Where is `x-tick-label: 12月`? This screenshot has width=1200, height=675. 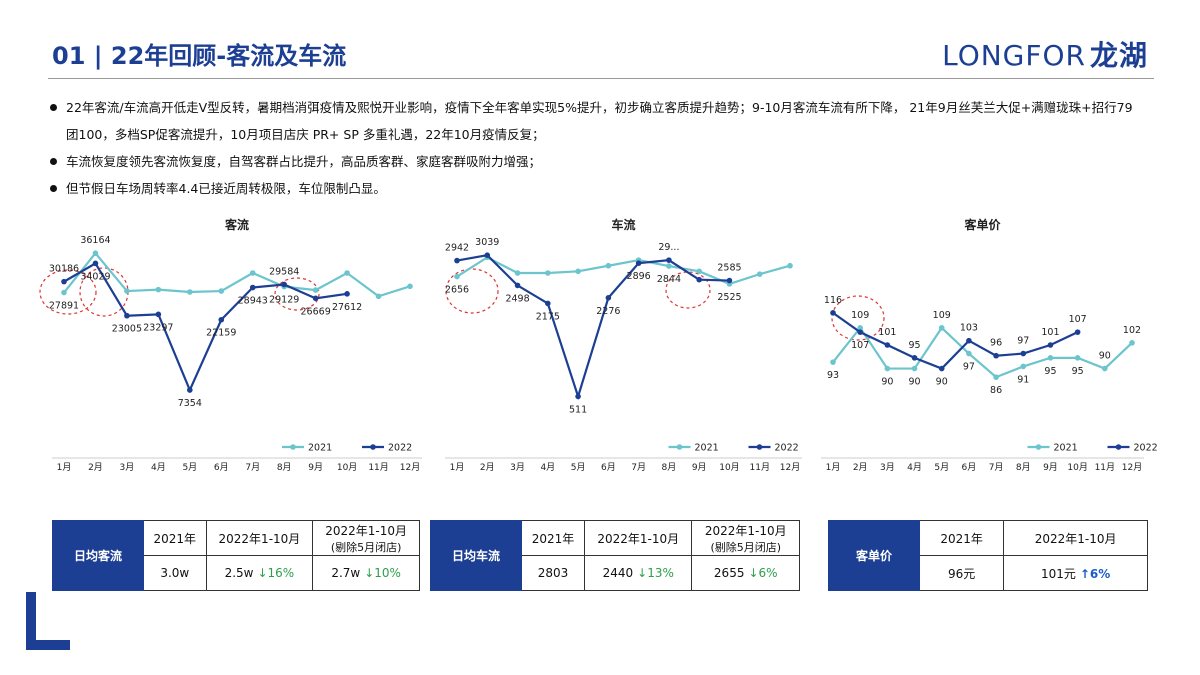 x-tick-label: 12月 is located at coordinates (1132, 467).